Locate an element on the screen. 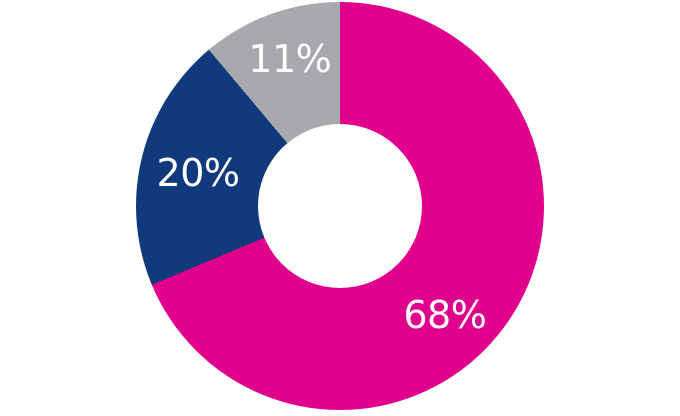 The width and height of the screenshot is (680, 416). slice-label-segment-11: 11% is located at coordinates (290, 59).